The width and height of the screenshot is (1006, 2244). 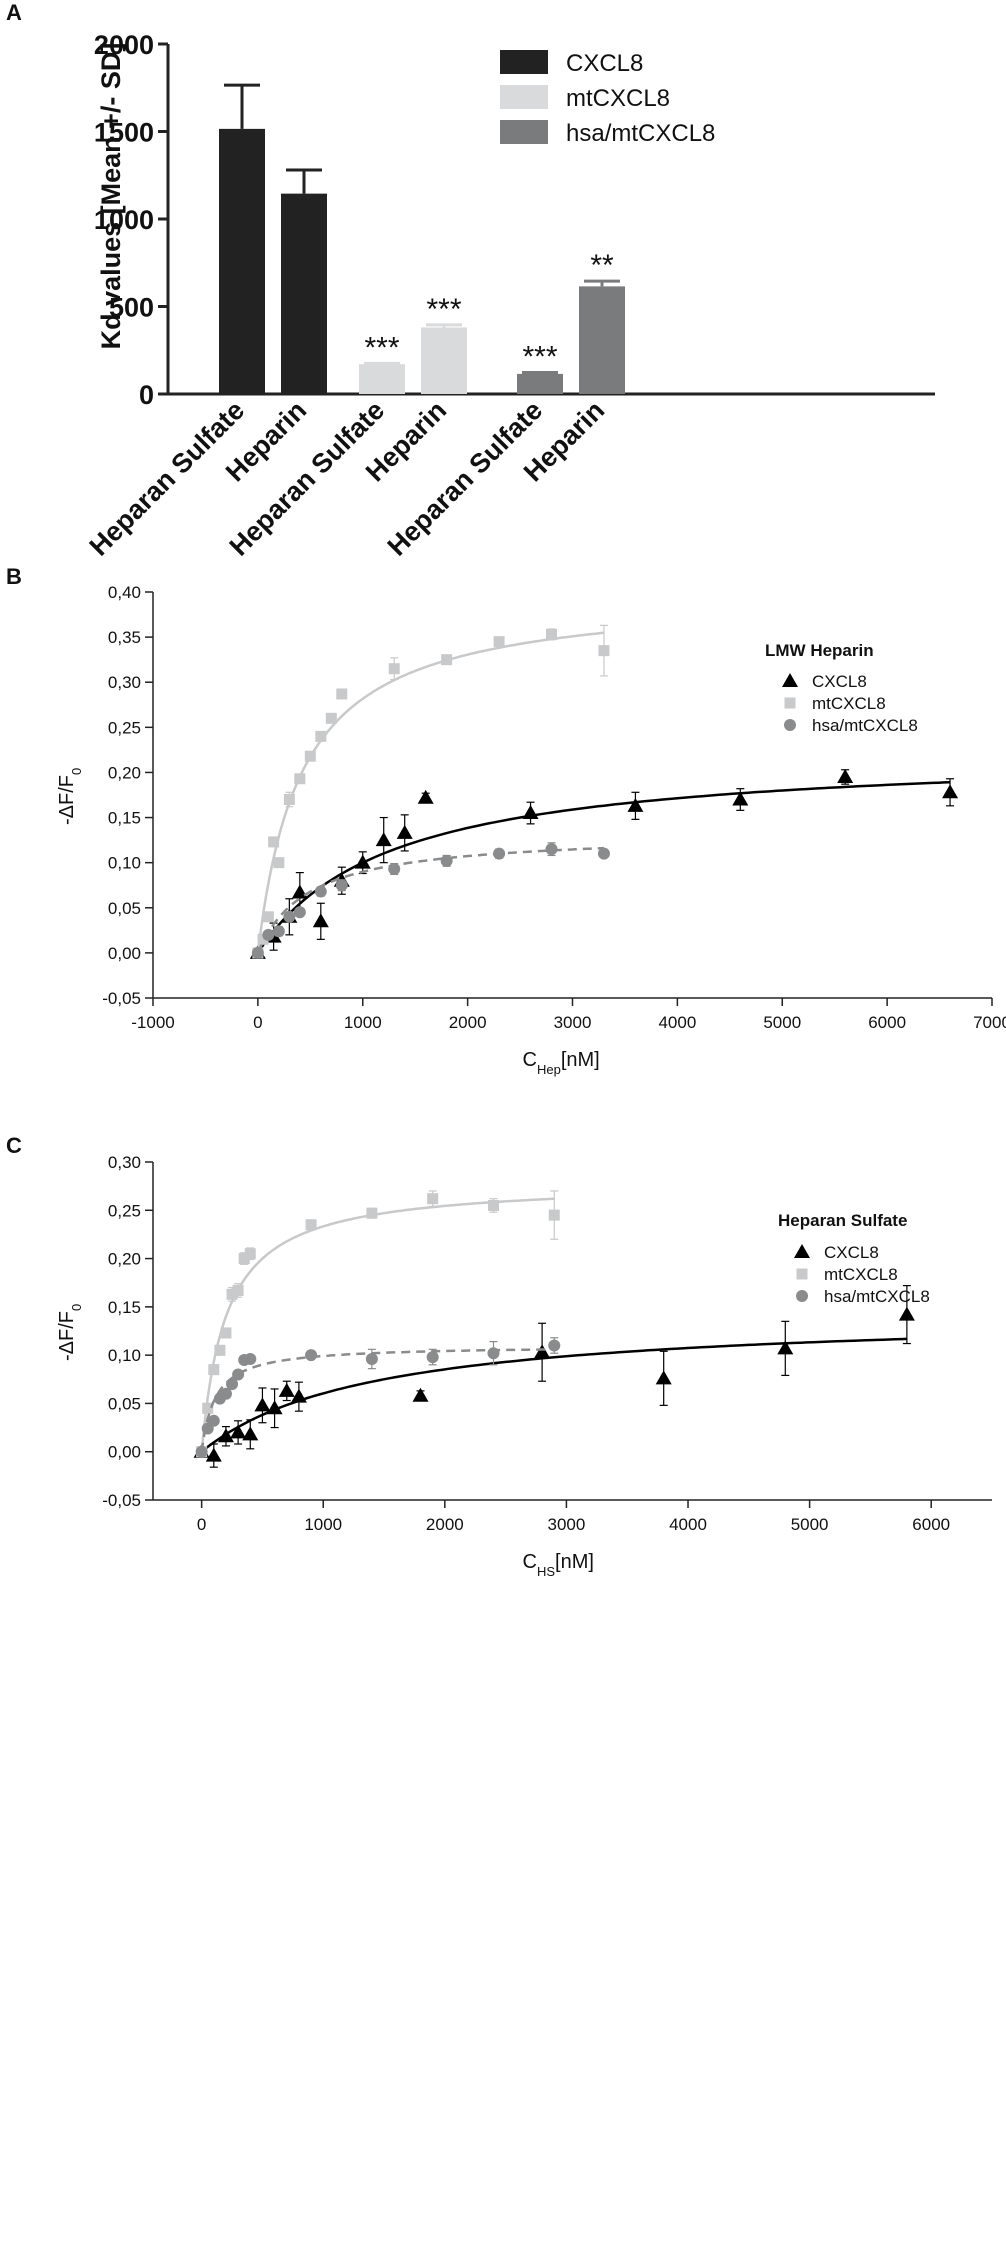 What do you see at coordinates (530, 1562) in the screenshot?
I see `panel-c-x-axis-label-main: C` at bounding box center [530, 1562].